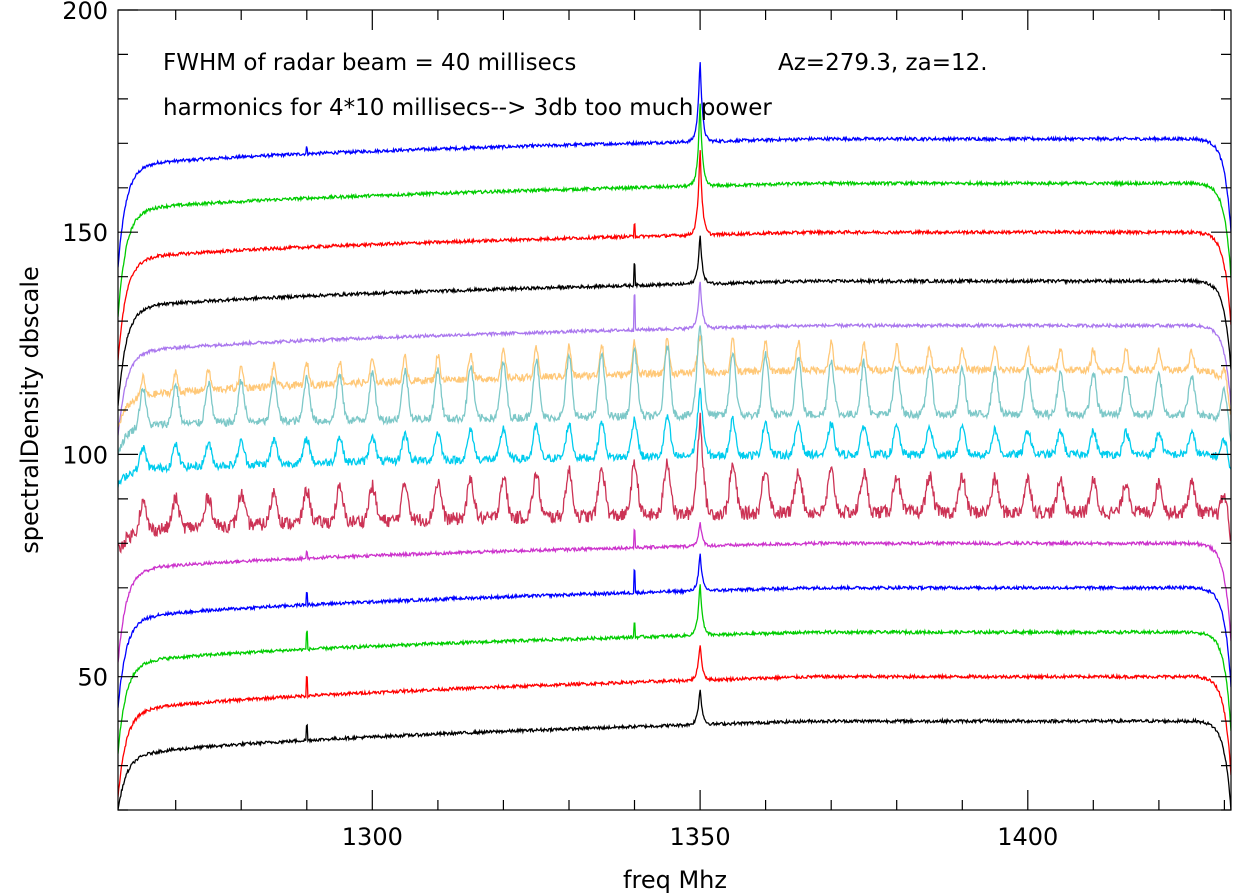 The width and height of the screenshot is (1246, 896). What do you see at coordinates (1027, 837) in the screenshot?
I see `x-tick-label: 1400` at bounding box center [1027, 837].